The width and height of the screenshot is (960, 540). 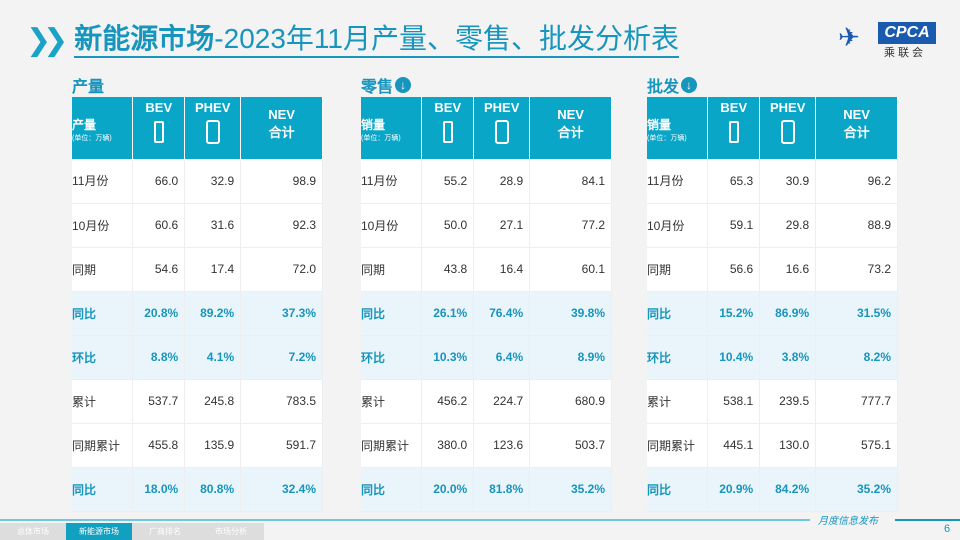 I want to click on bev-value: 380.0, so click(x=448, y=445).